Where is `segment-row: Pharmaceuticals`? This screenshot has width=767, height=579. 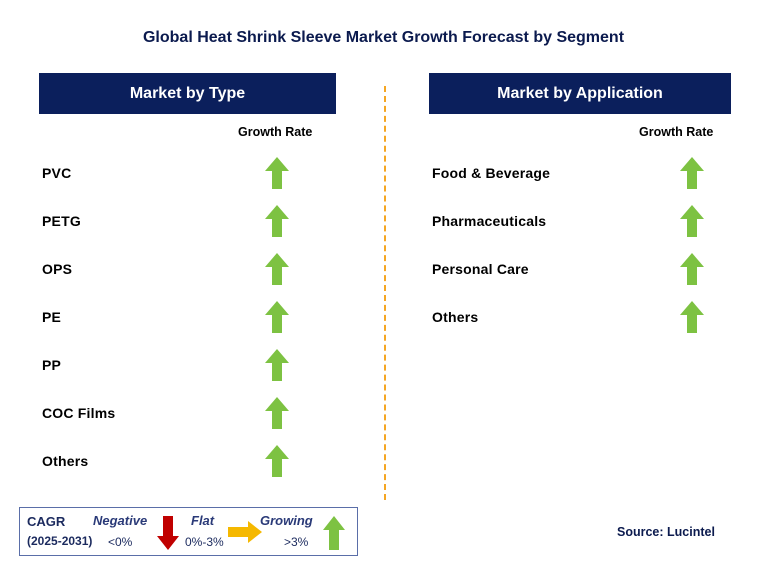
segment-row: Pharmaceuticals is located at coordinates (583, 221).